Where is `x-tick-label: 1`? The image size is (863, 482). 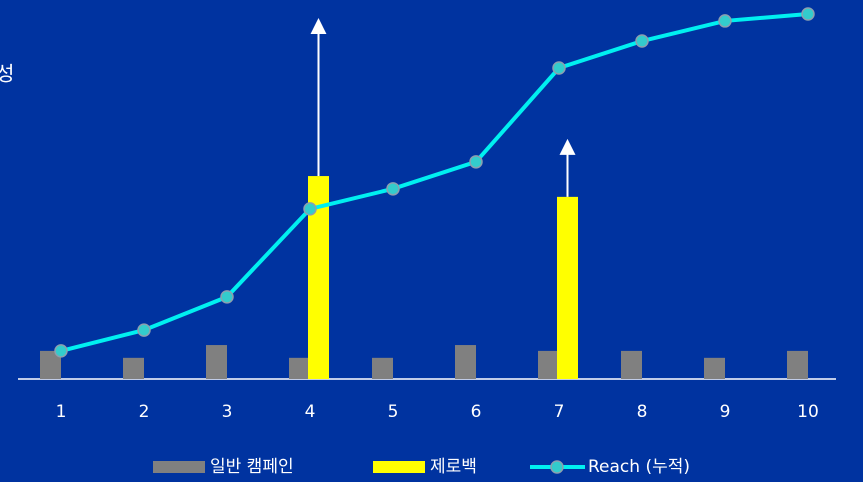
x-tick-label: 1 is located at coordinates (61, 412).